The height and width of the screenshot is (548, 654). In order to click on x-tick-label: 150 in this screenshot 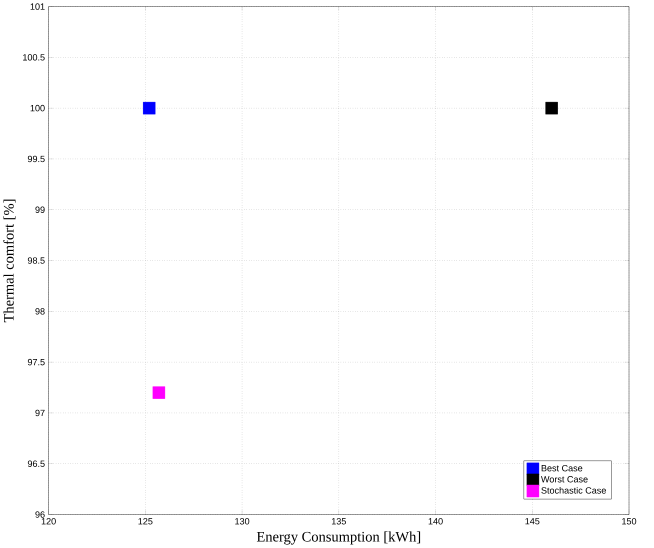, I will do `click(629, 521)`.